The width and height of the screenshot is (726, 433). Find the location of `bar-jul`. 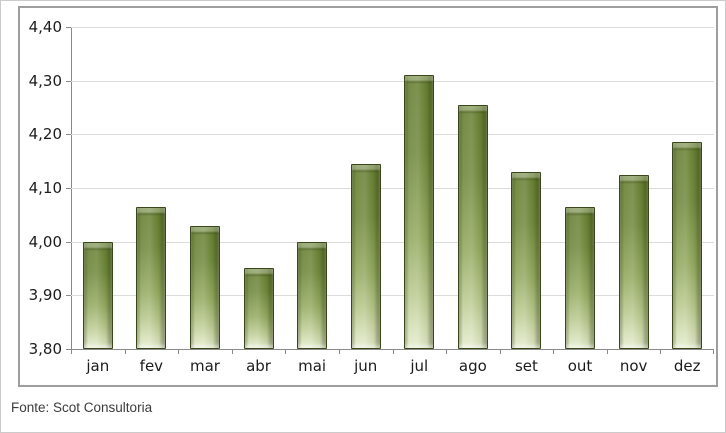

bar-jul is located at coordinates (419, 212).